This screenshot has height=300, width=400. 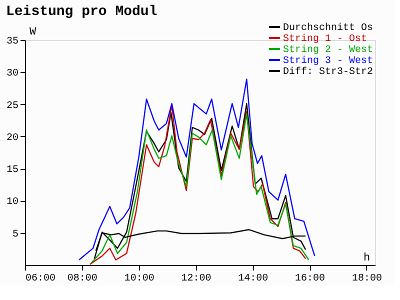 What do you see at coordinates (12, 138) in the screenshot?
I see `y-tick-label: 20` at bounding box center [12, 138].